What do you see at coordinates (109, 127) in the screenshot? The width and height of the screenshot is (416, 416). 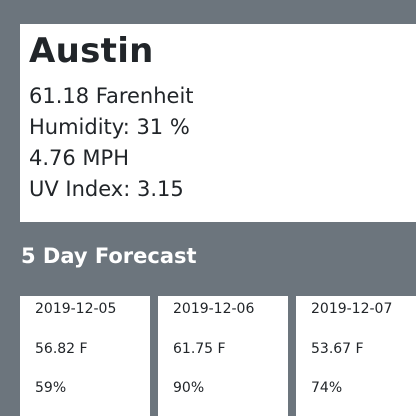 I see `humidity-value: Humidity: 31 %` at bounding box center [109, 127].